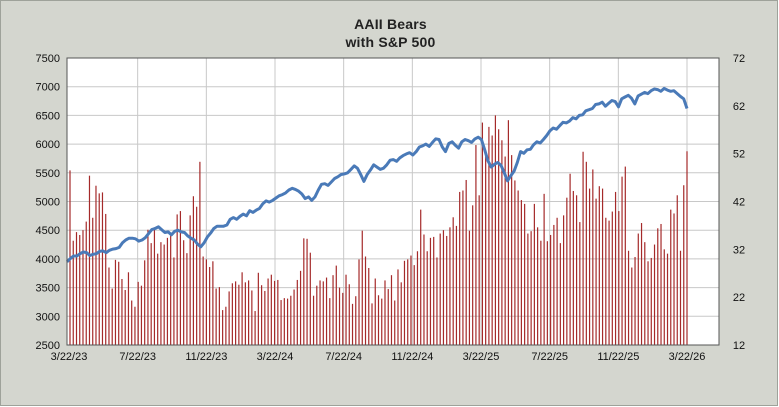 Image resolution: width=779 pixels, height=407 pixels. Describe the element at coordinates (137, 357) in the screenshot. I see `x-tick-label: 7/22/23` at that location.